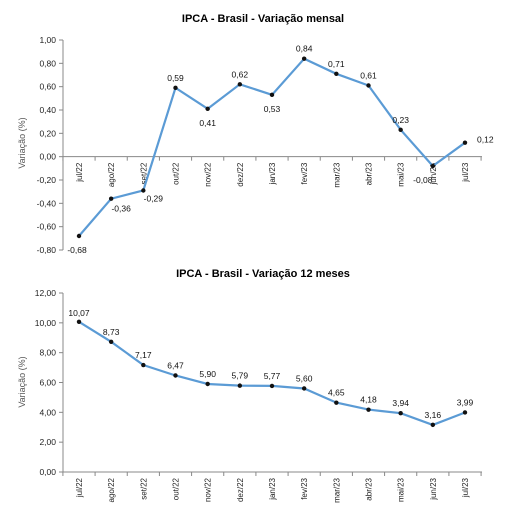 The image size is (521, 508). What do you see at coordinates (369, 173) in the screenshot?
I see `chart-monthly-x-tick-label: abr/23` at bounding box center [369, 173].